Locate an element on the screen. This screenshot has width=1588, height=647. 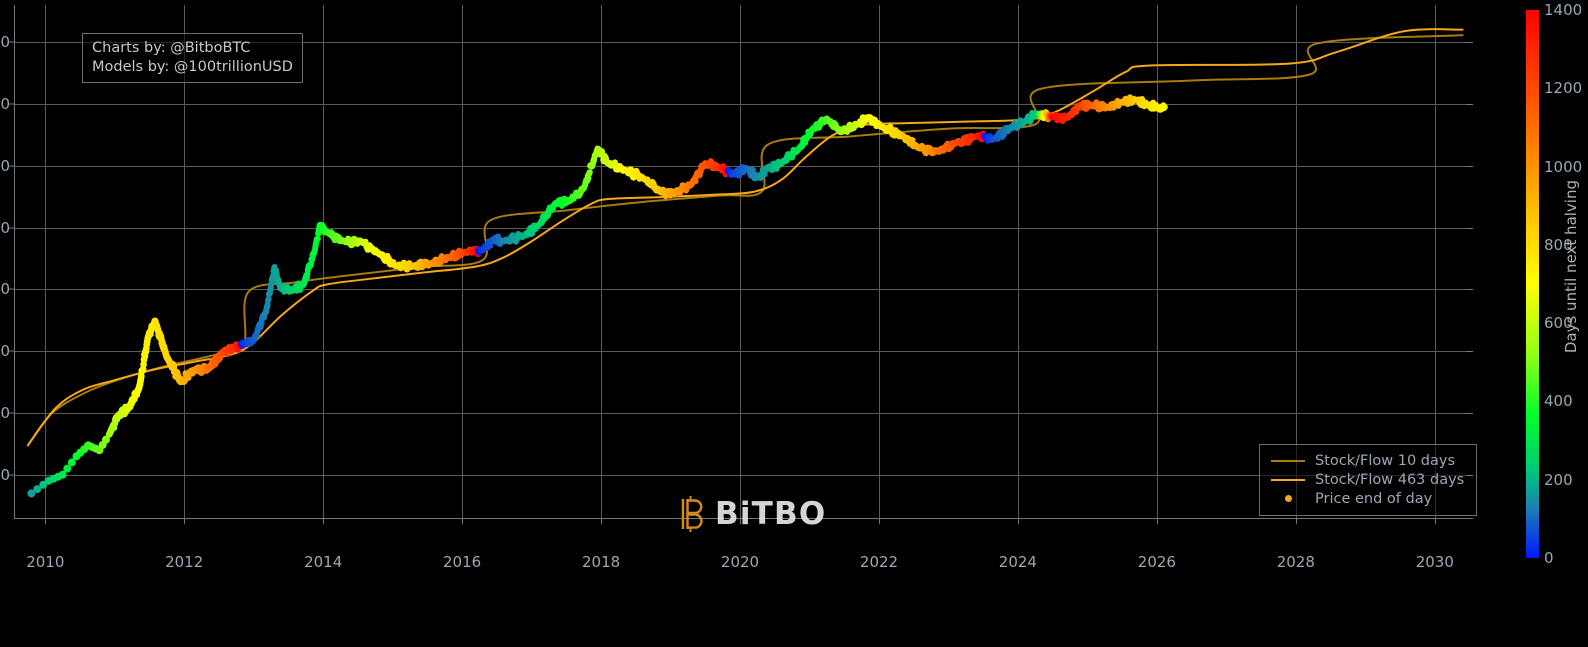
colorbar-gradient is located at coordinates (1532, 284).